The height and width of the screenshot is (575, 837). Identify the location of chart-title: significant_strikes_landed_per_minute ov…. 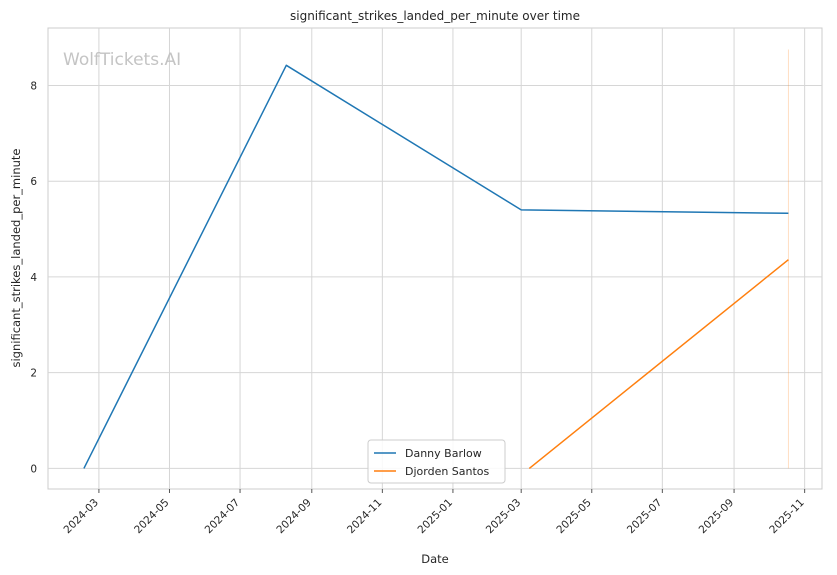
(435, 16).